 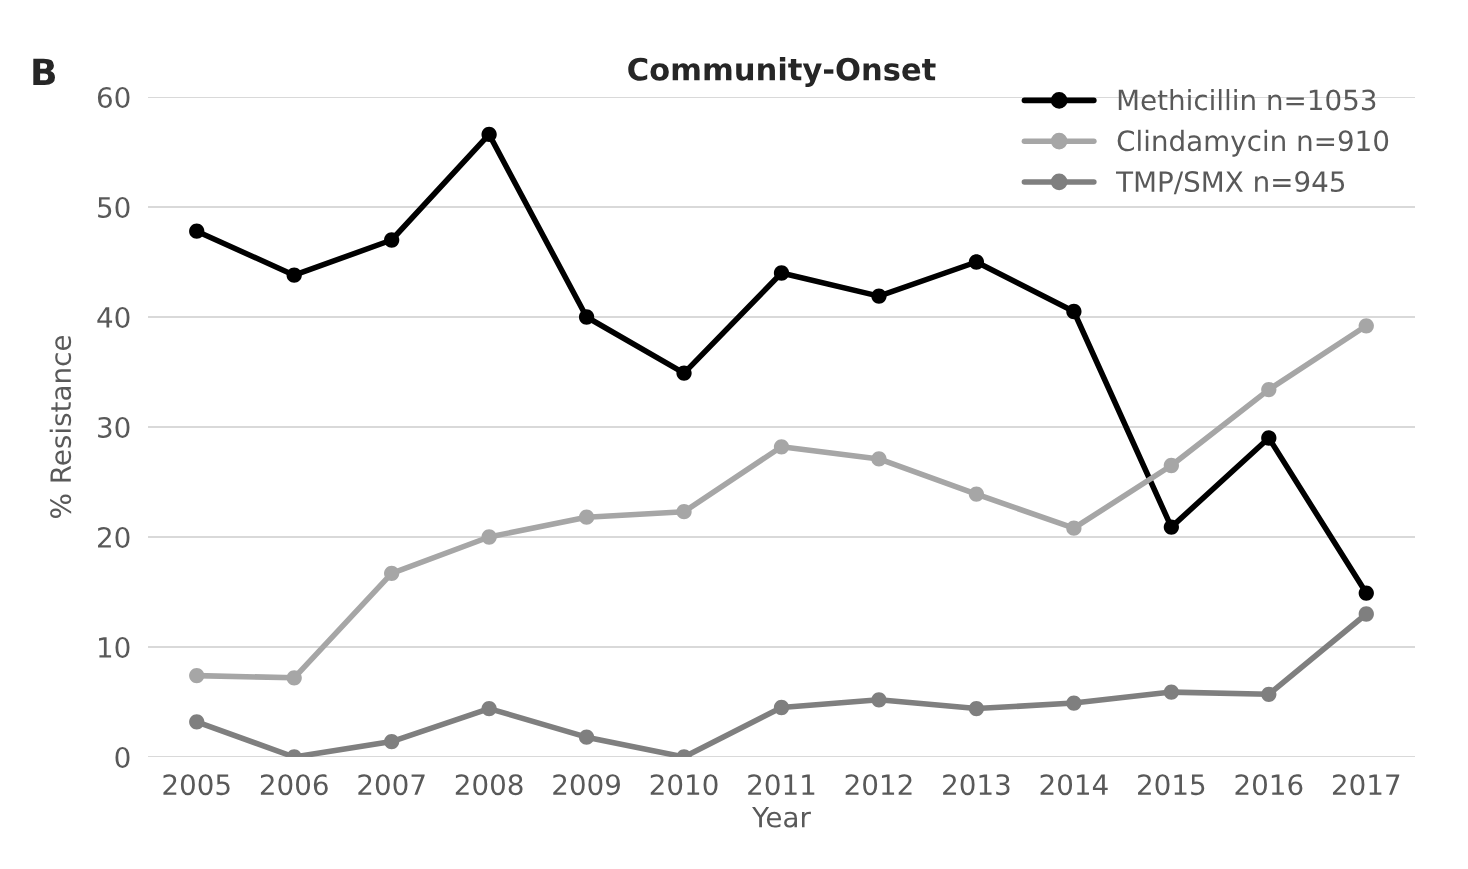 I want to click on x-tick-label: 2011, so click(x=781, y=785).